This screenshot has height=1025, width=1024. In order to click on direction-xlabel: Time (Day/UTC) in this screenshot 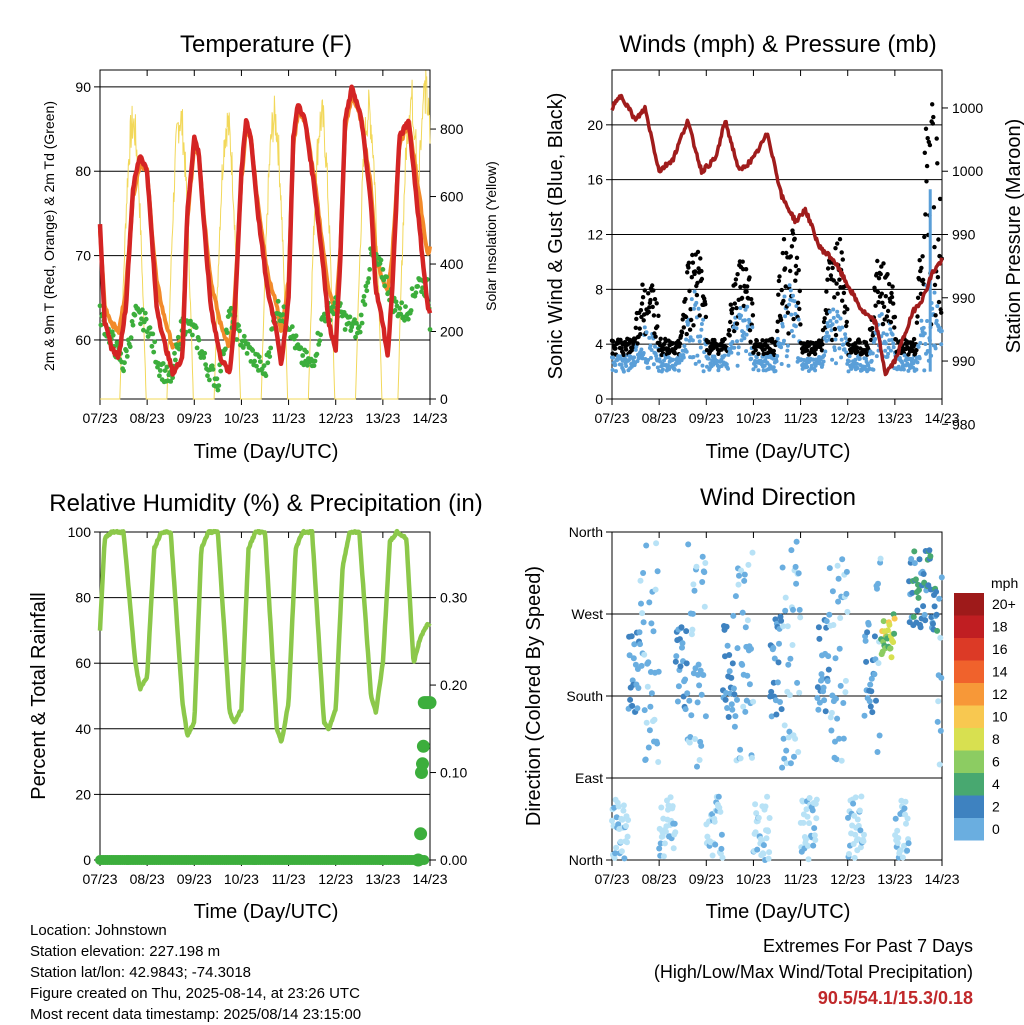, I will do `click(778, 912)`.